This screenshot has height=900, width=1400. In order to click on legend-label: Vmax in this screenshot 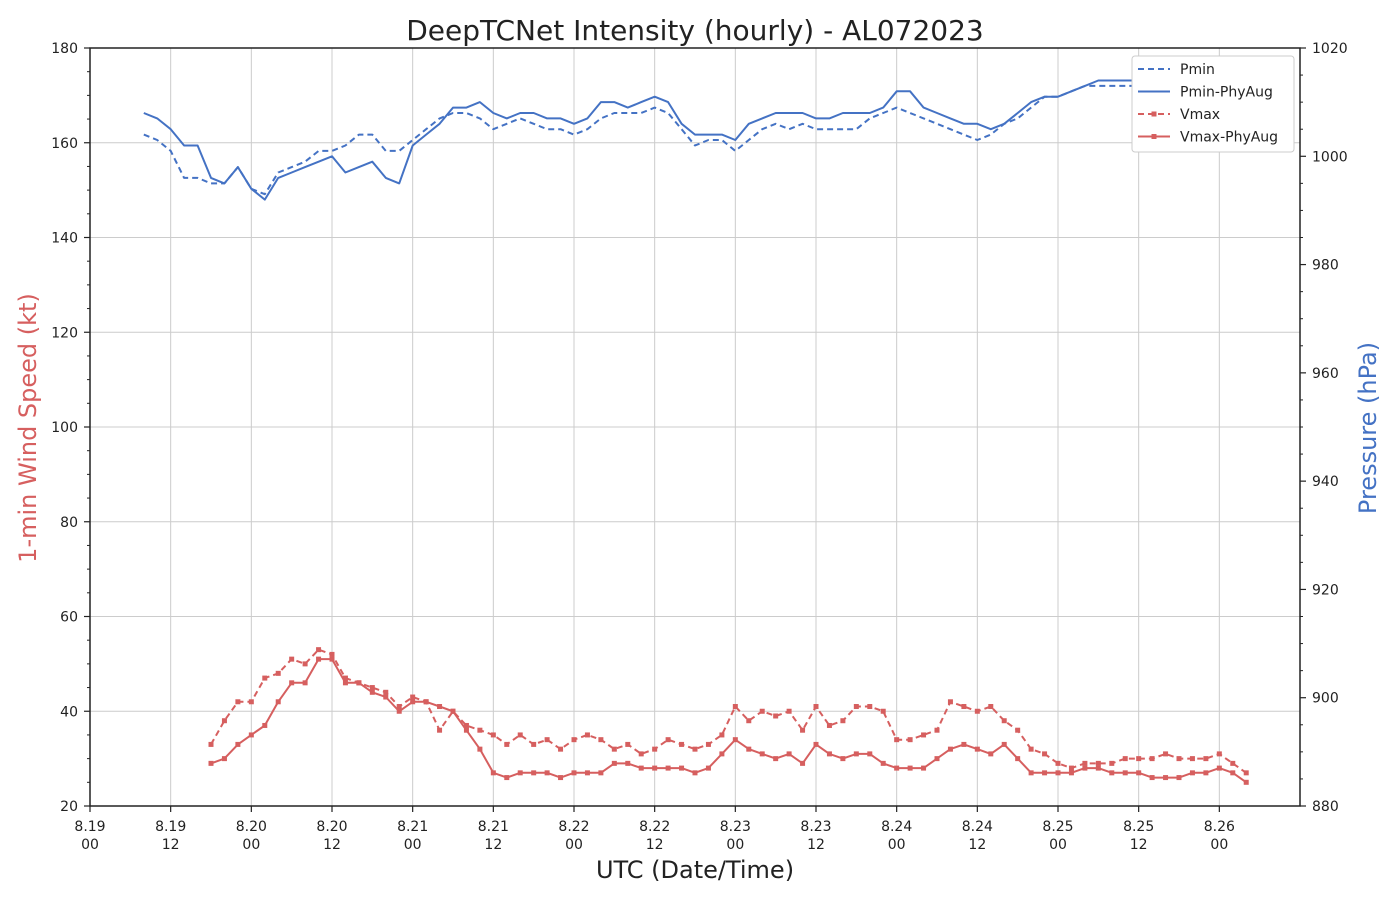, I will do `click(1200, 115)`.